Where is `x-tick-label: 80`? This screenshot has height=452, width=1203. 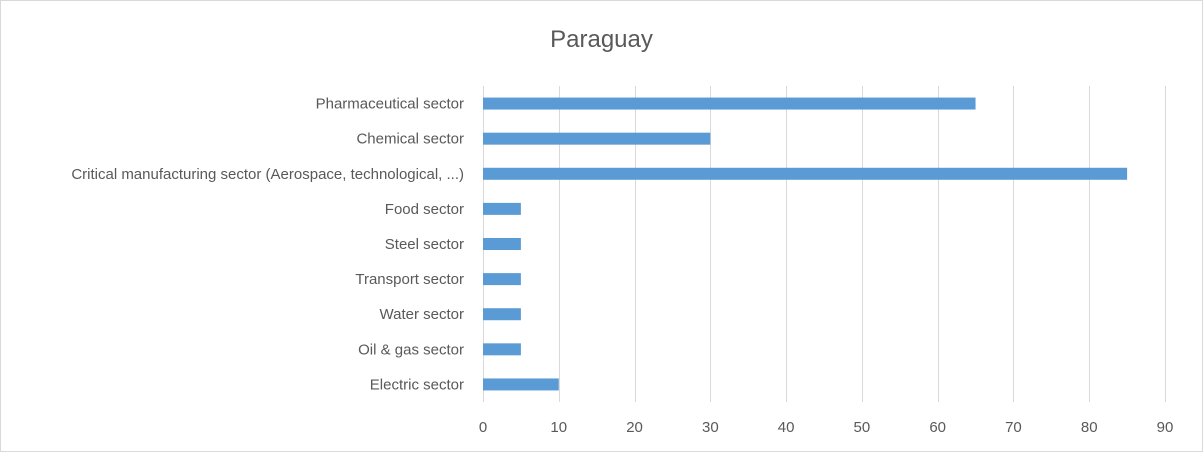
x-tick-label: 80 is located at coordinates (1089, 427).